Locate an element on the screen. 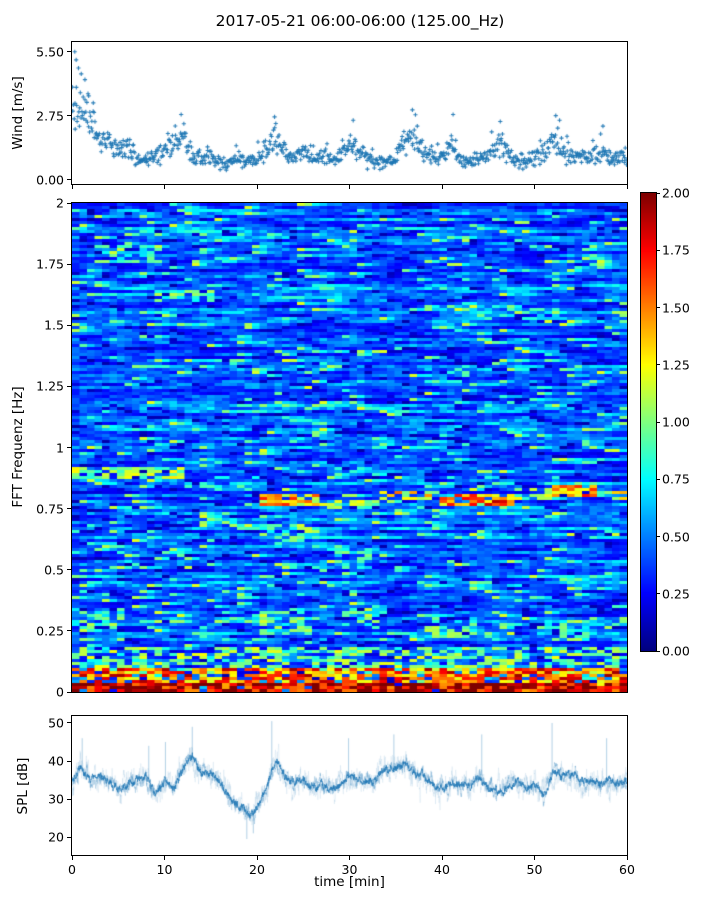  colorbar-tick-label: 0.75 is located at coordinates (676, 479).